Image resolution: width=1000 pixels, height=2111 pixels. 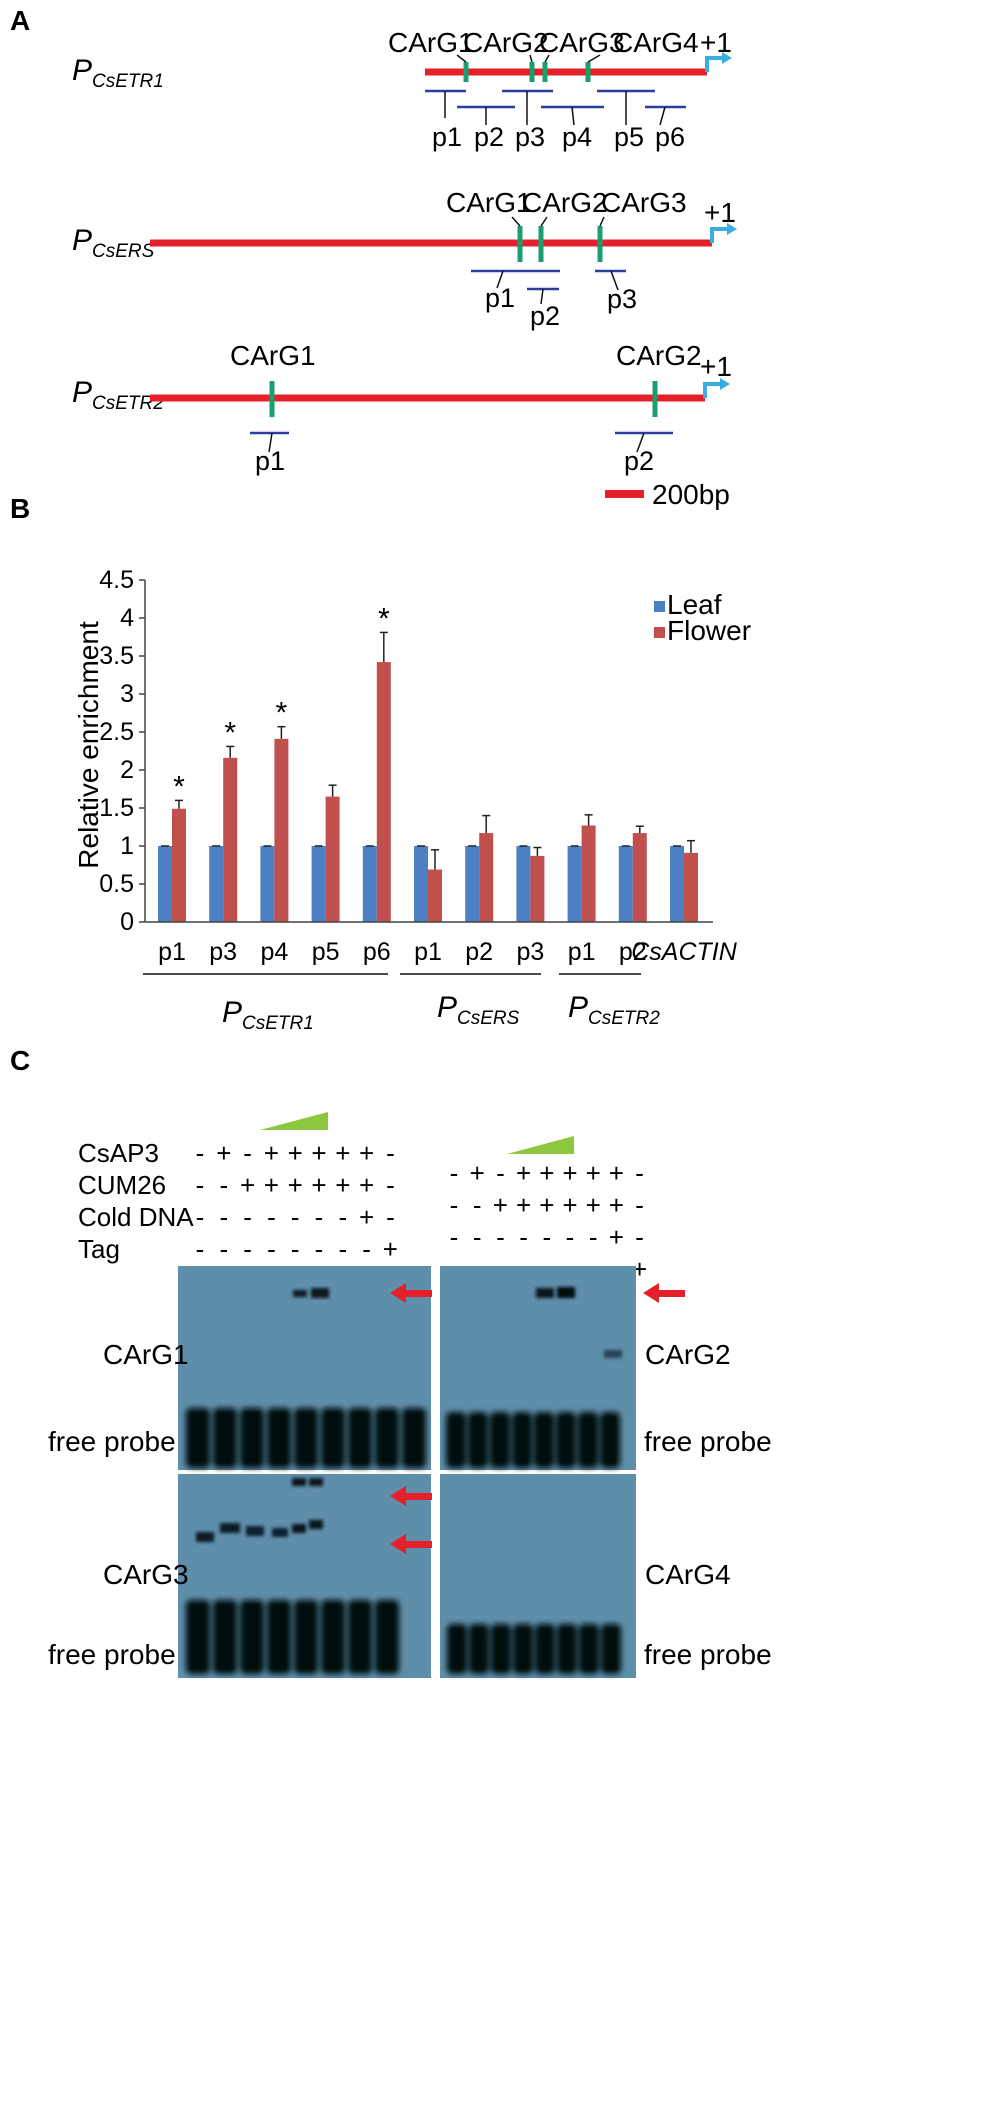 I want to click on x-tick-label: p5, so click(x=326, y=952).